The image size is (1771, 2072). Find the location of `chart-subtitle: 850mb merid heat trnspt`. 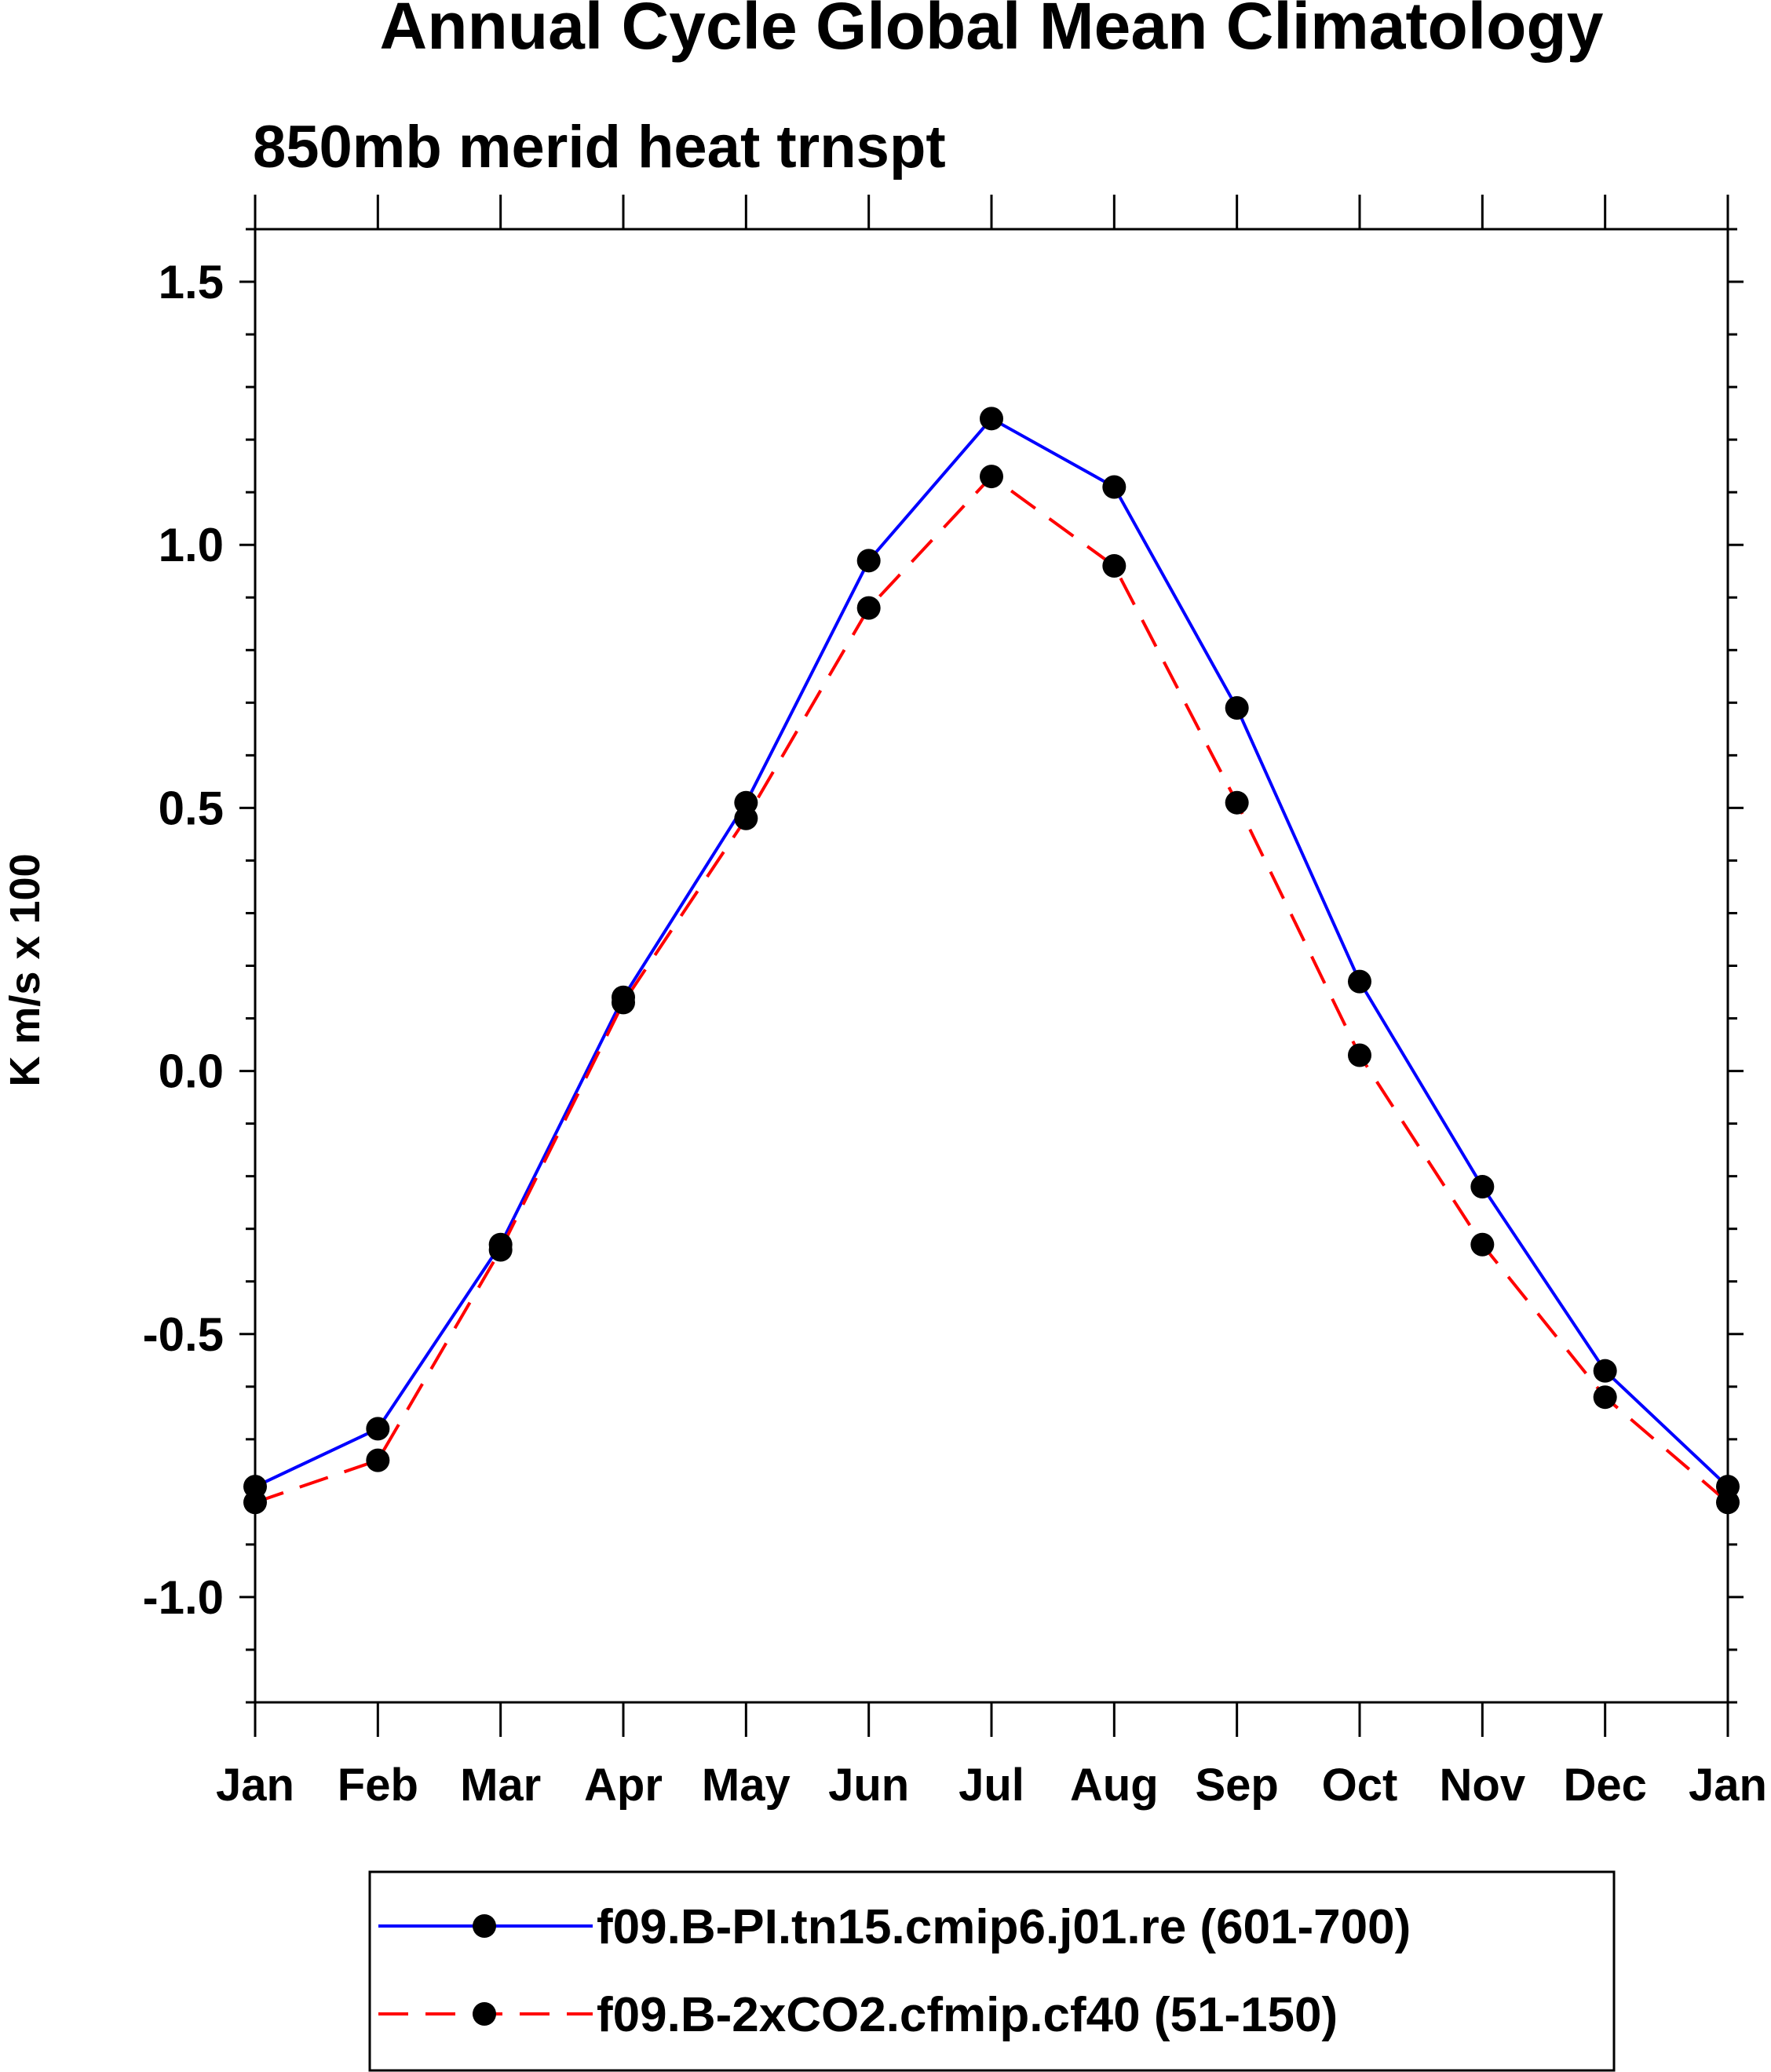

chart-subtitle: 850mb merid heat trnspt is located at coordinates (599, 147).